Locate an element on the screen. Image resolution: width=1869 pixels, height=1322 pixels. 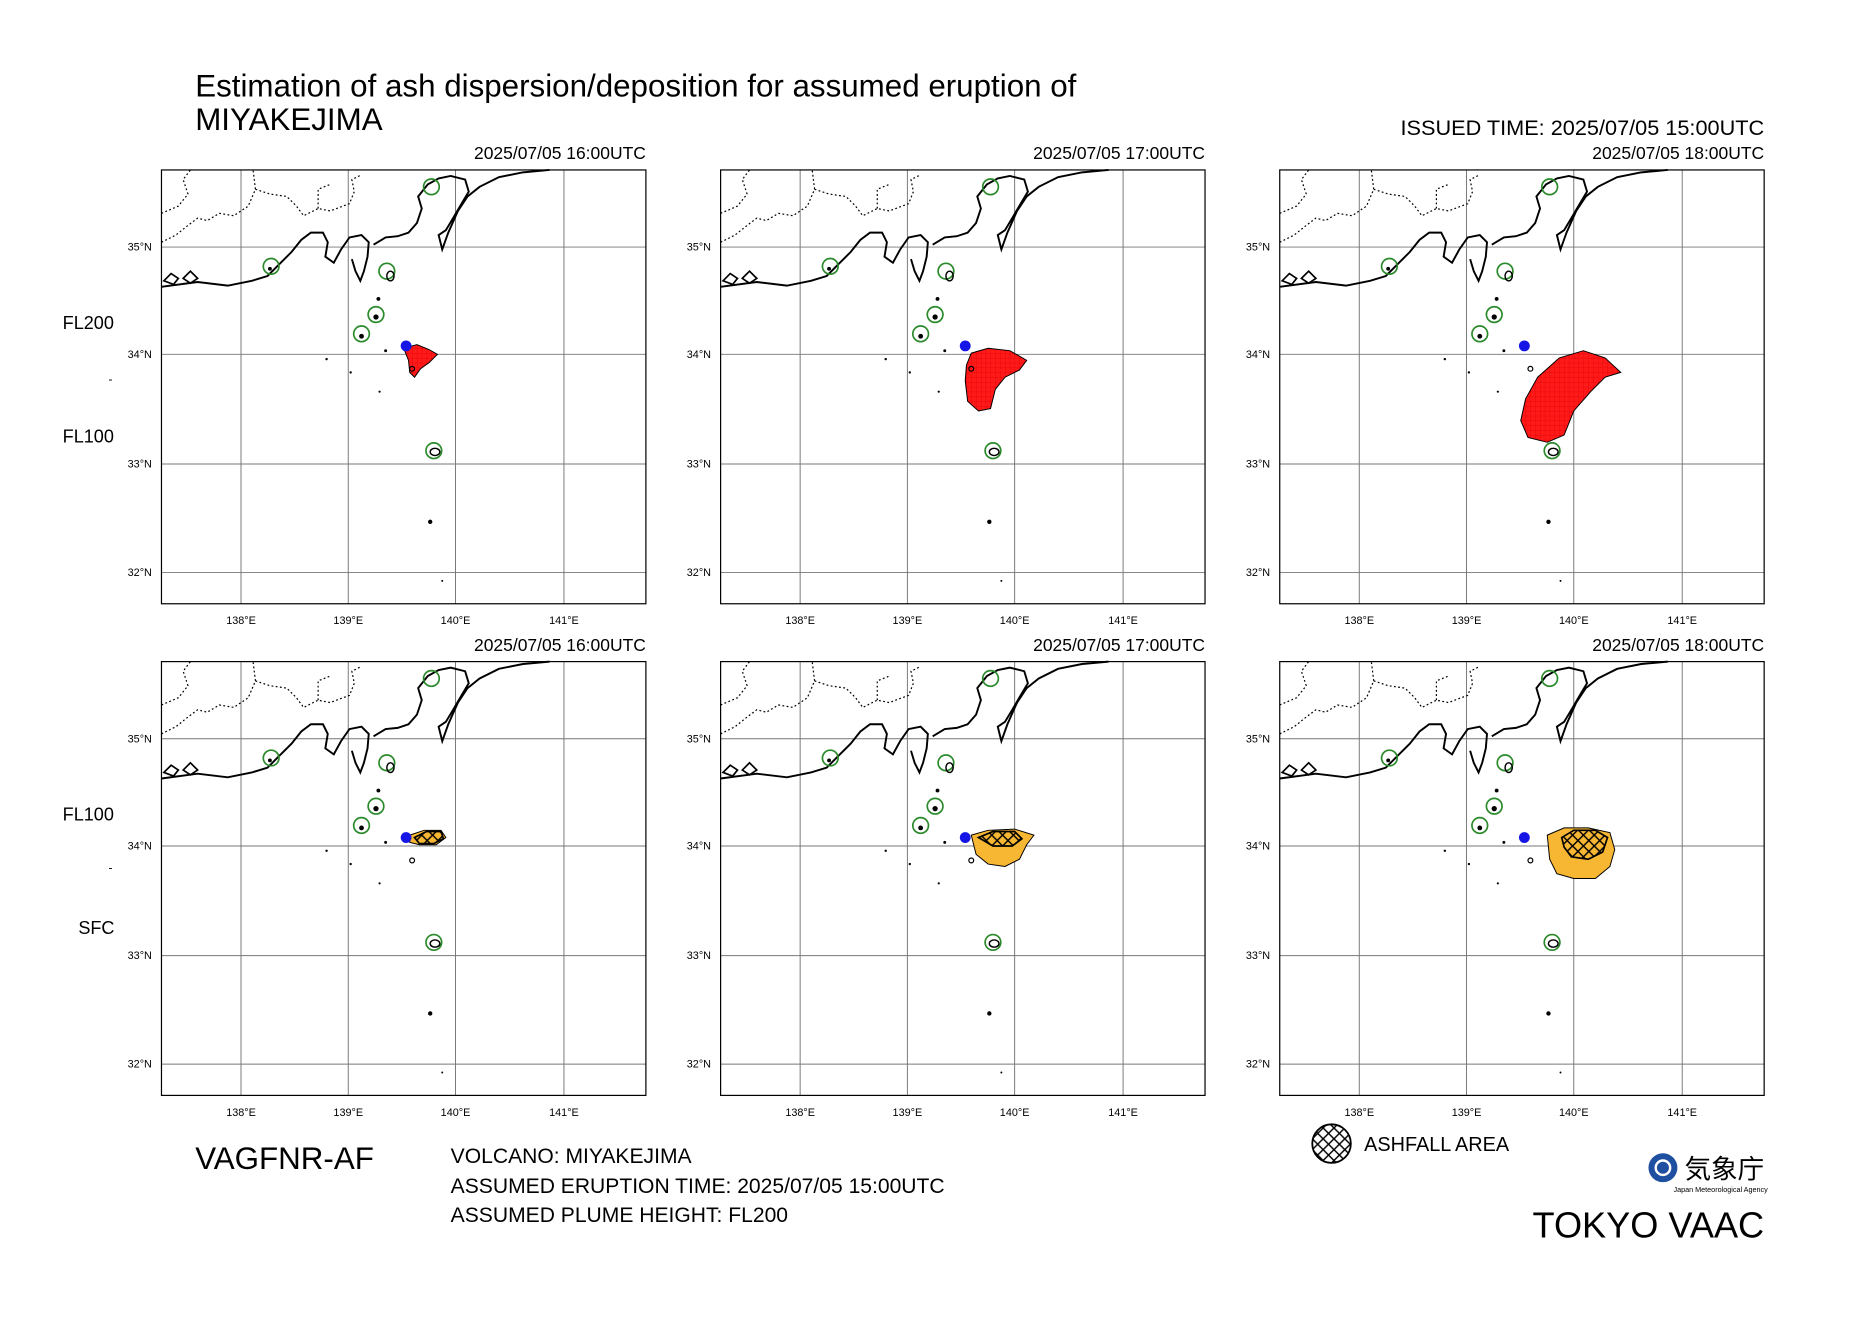
legend-symbol is located at coordinates (1331, 1143).